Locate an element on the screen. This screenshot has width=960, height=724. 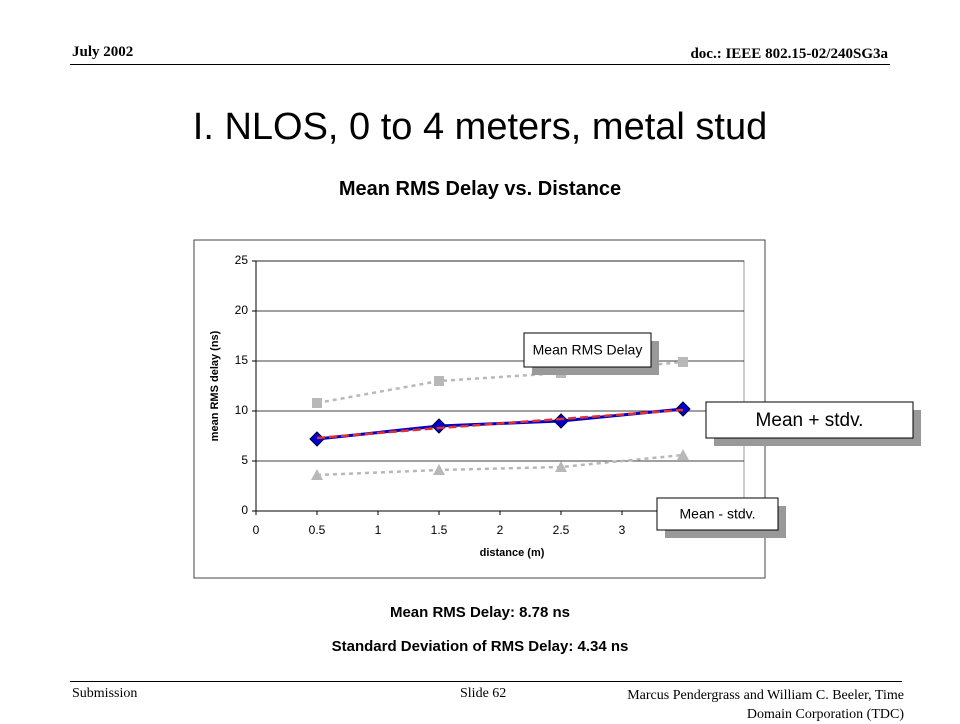
callout-label: Mean RMS Delay is located at coordinates (588, 350).